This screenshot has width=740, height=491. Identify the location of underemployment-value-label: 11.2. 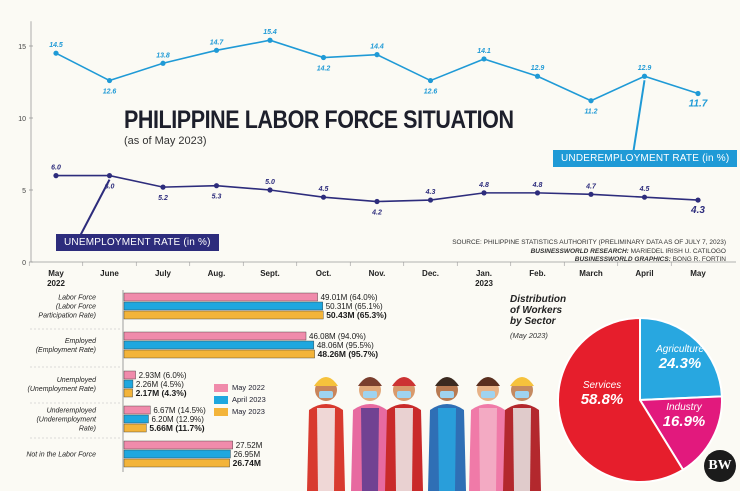
(590, 112).